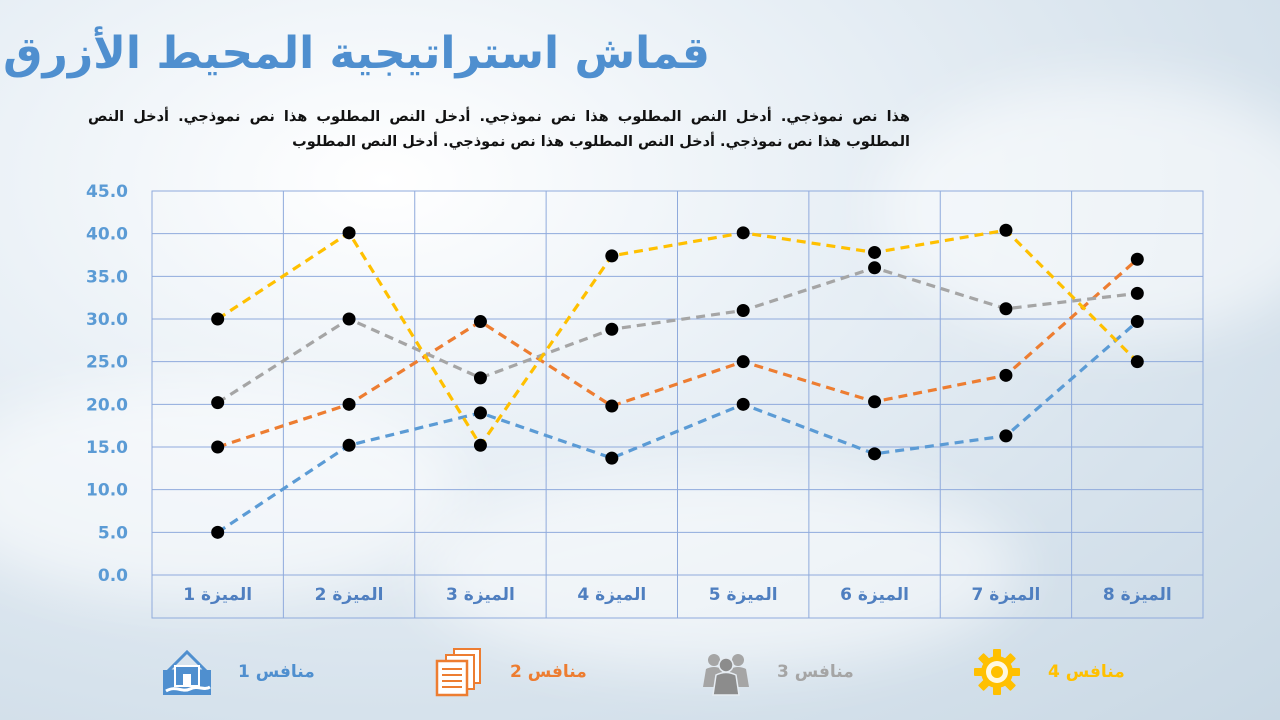 Image resolution: width=1280 pixels, height=720 pixels. I want to click on y-tick-label: 30.0, so click(107, 320).